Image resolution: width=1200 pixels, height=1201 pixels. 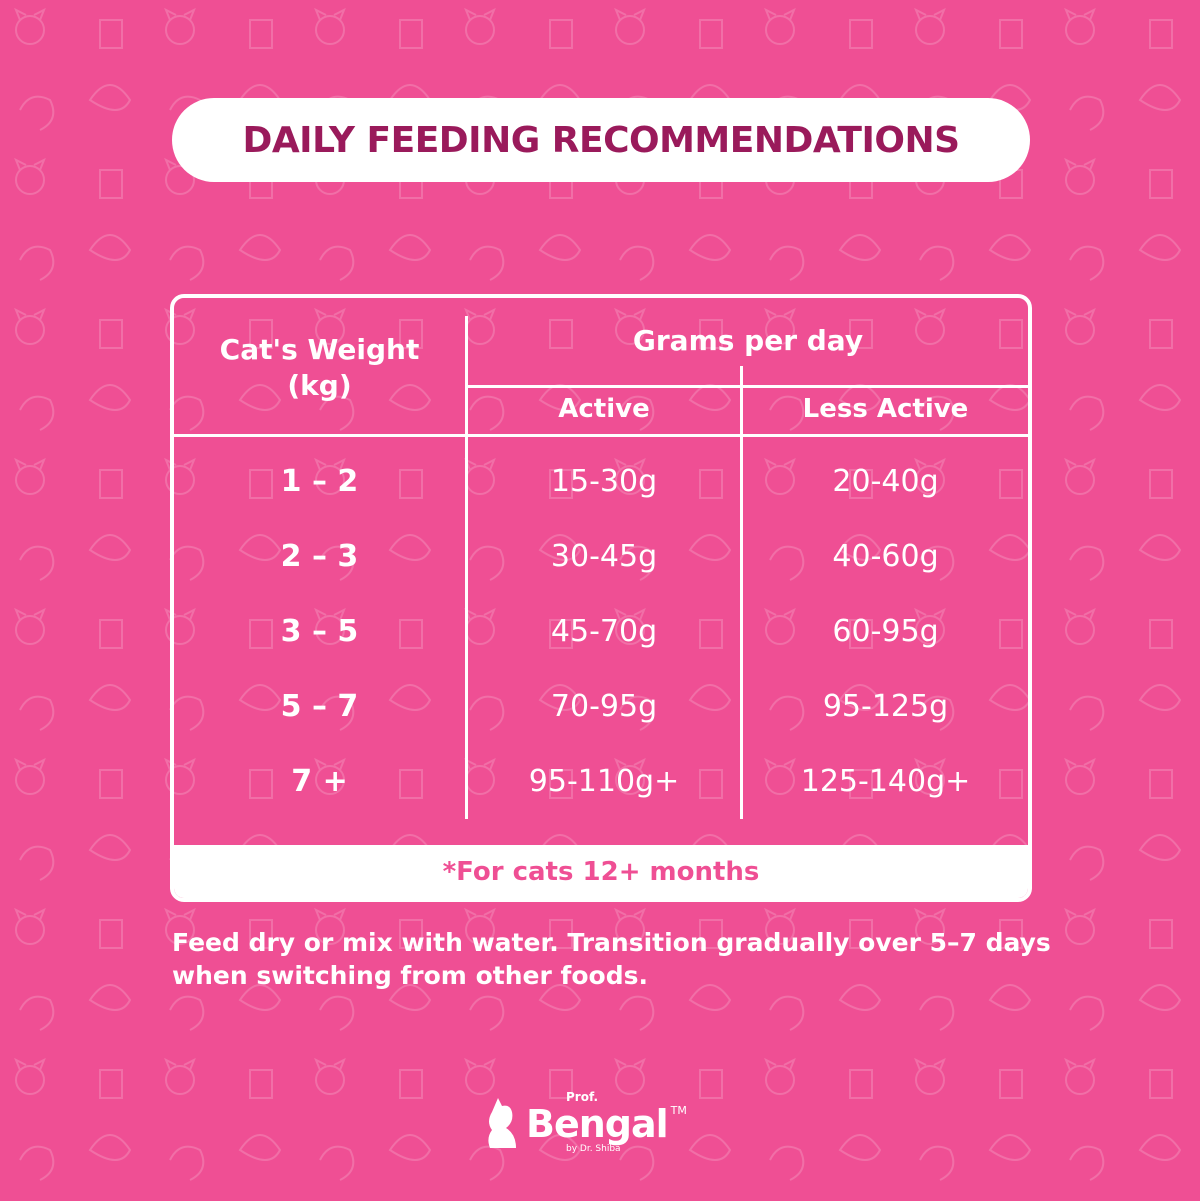 I want to click on logo-wordmark: Prof. Bengal TM by Dr. Shiba, so click(x=606, y=1122).